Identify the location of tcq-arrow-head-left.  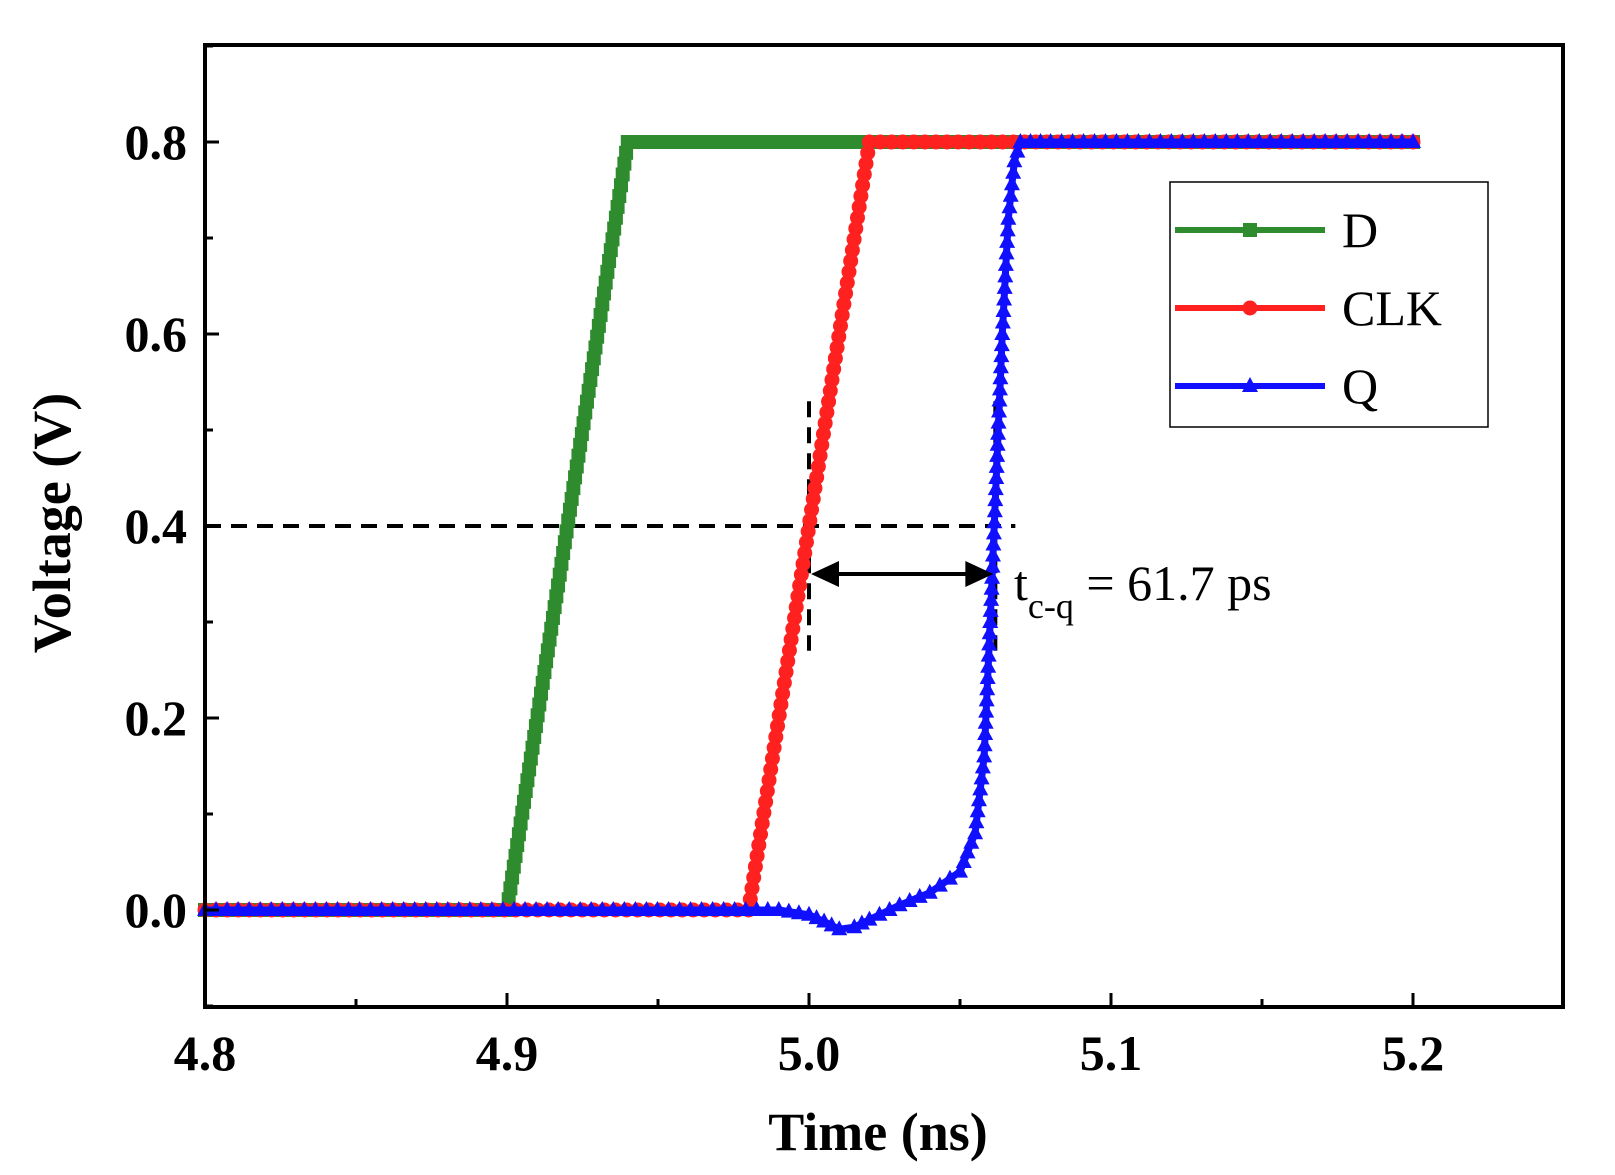
(825, 574).